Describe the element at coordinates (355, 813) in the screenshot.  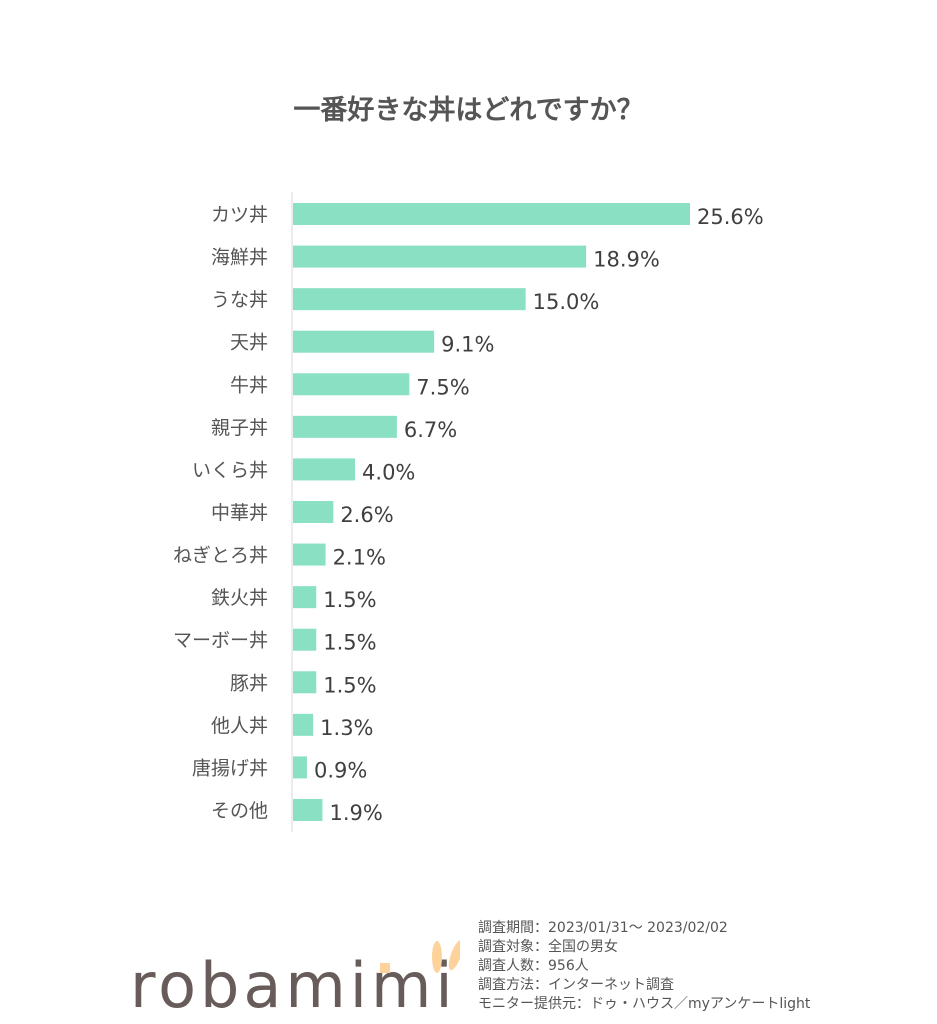
I see `data-label: 1.9%` at that location.